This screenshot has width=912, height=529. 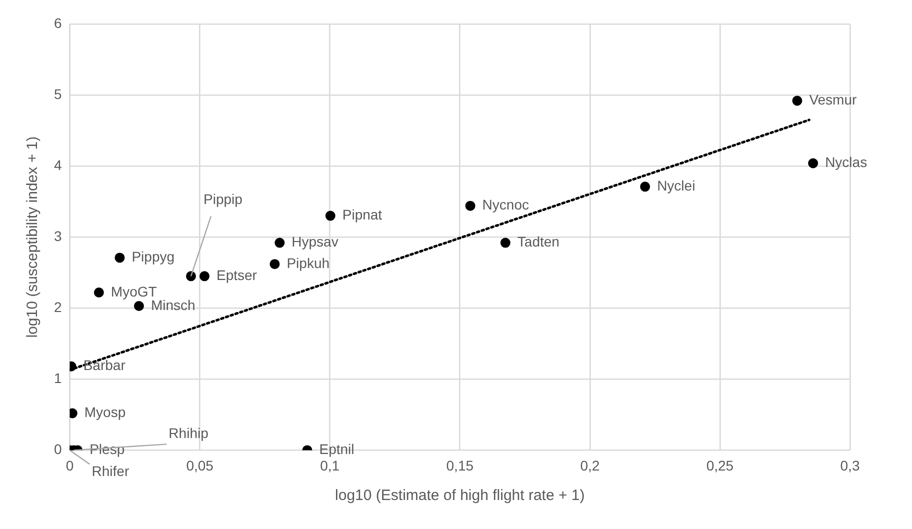 What do you see at coordinates (336, 449) in the screenshot?
I see `annotation: Eptnil` at bounding box center [336, 449].